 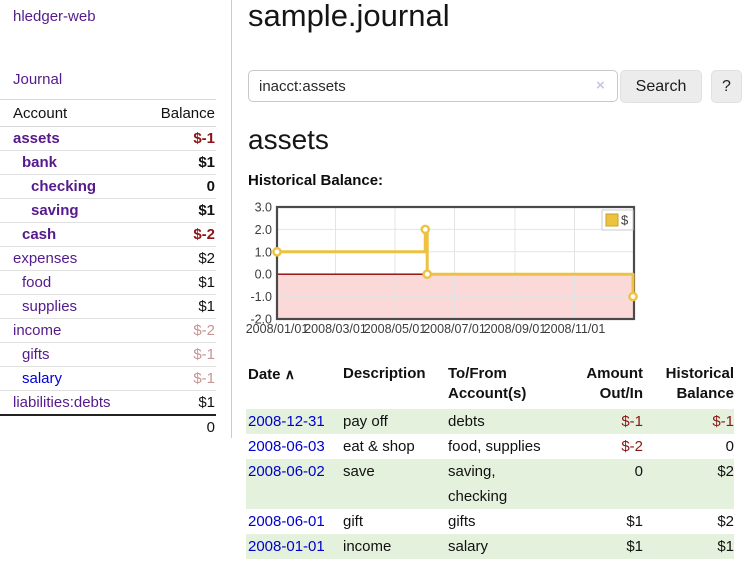 I want to click on date-link: 2008-06-03, so click(x=286, y=446).